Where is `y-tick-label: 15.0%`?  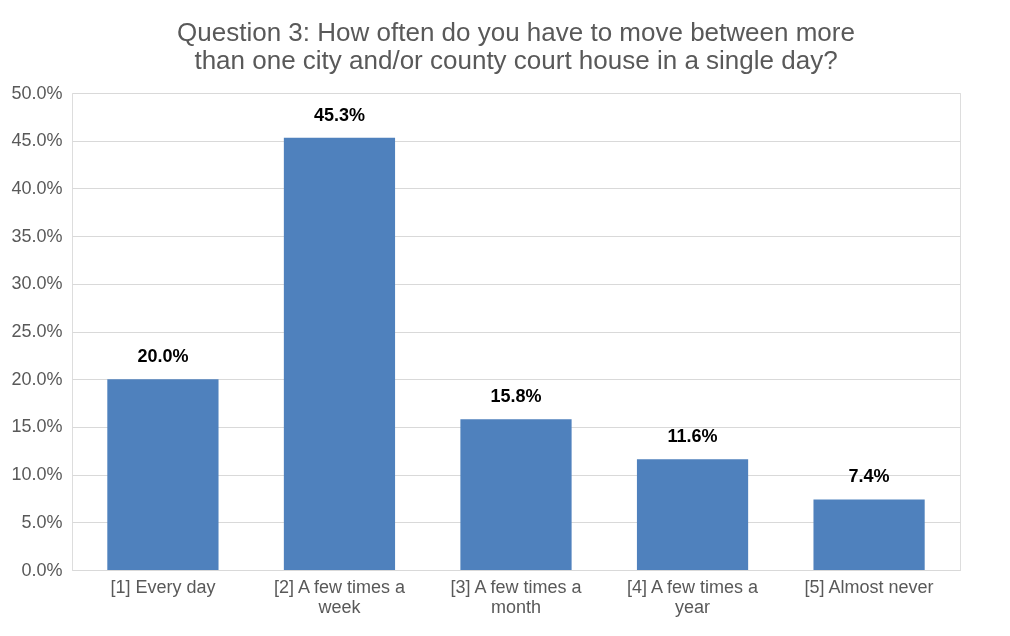 y-tick-label: 15.0% is located at coordinates (37, 426).